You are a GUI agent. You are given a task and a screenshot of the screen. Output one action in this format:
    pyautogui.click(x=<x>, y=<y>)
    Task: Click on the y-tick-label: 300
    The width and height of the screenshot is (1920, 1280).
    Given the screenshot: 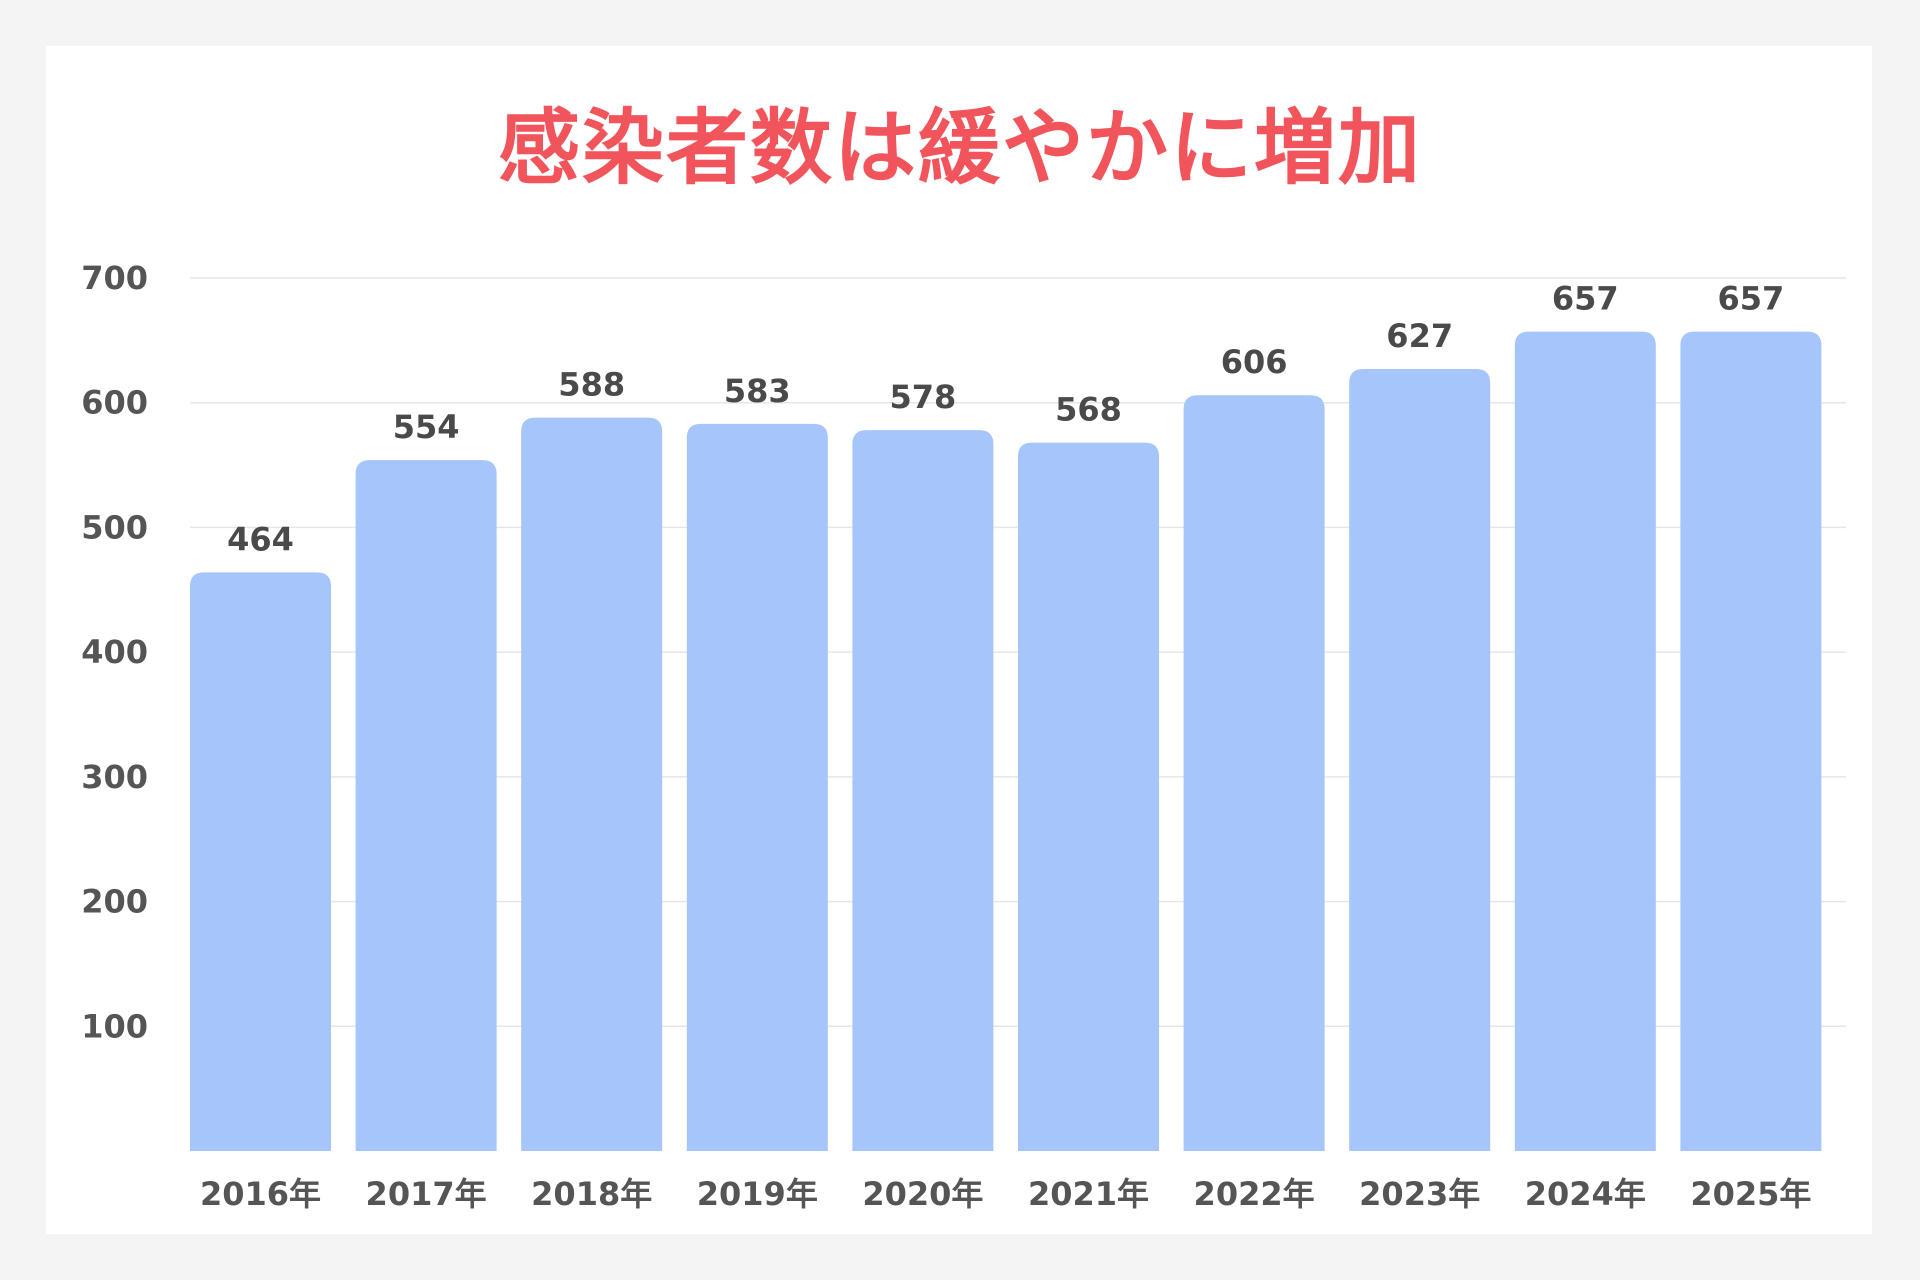 What is the action you would take?
    pyautogui.click(x=114, y=777)
    